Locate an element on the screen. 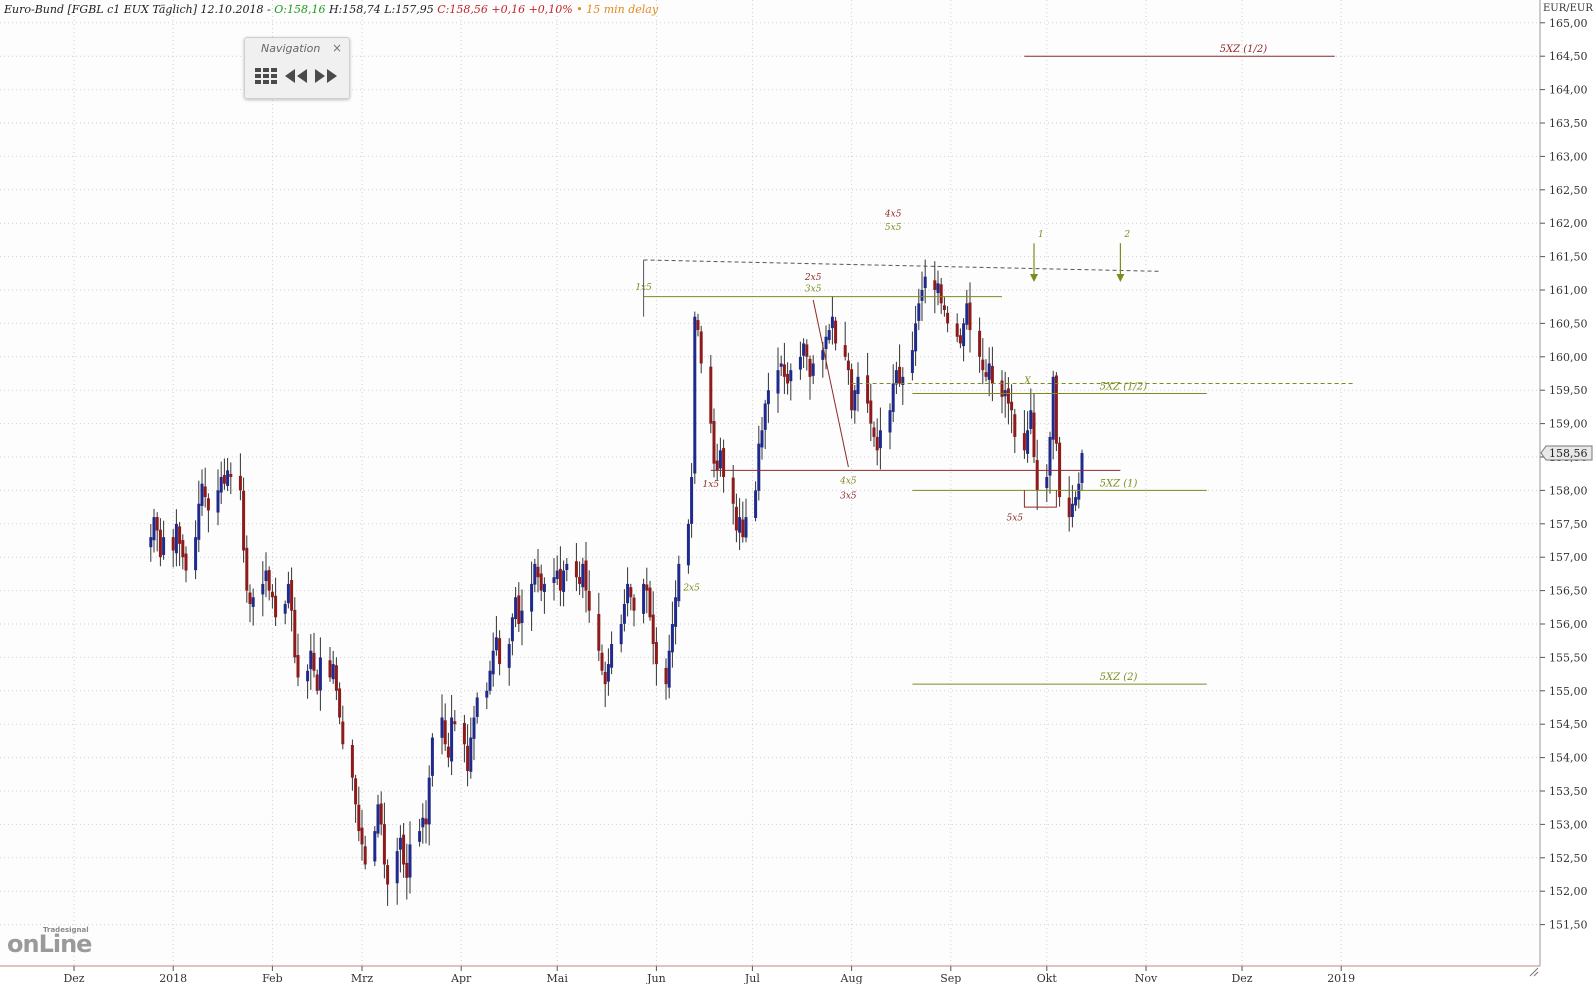  x-tick-label: Mrz is located at coordinates (362, 978).